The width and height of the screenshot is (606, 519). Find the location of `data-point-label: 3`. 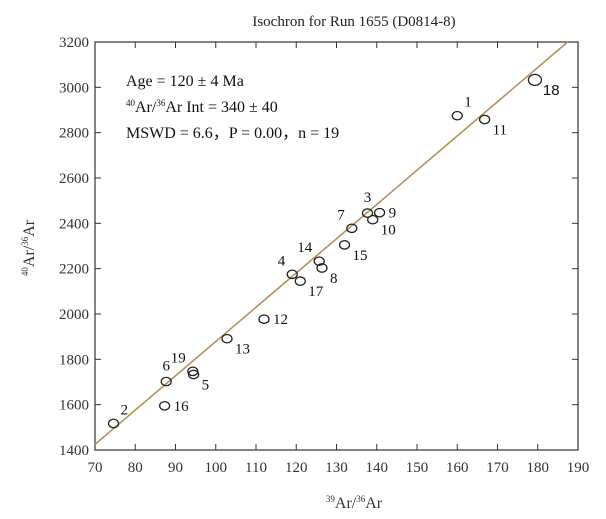

data-point-label: 3 is located at coordinates (368, 198).